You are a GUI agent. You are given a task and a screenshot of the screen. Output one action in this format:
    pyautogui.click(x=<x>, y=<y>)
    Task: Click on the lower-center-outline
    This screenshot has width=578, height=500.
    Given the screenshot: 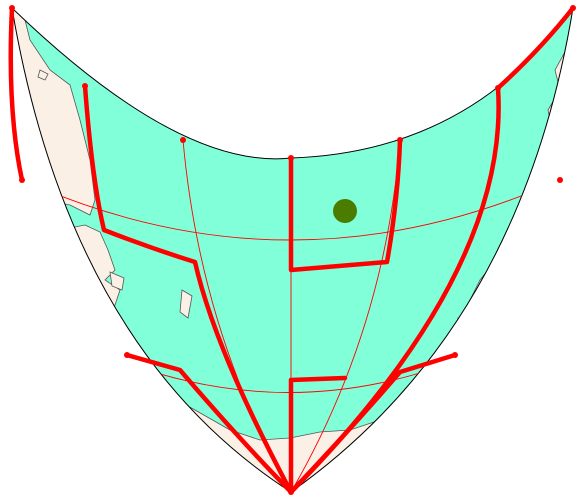 What is the action you would take?
    pyautogui.click(x=318, y=435)
    